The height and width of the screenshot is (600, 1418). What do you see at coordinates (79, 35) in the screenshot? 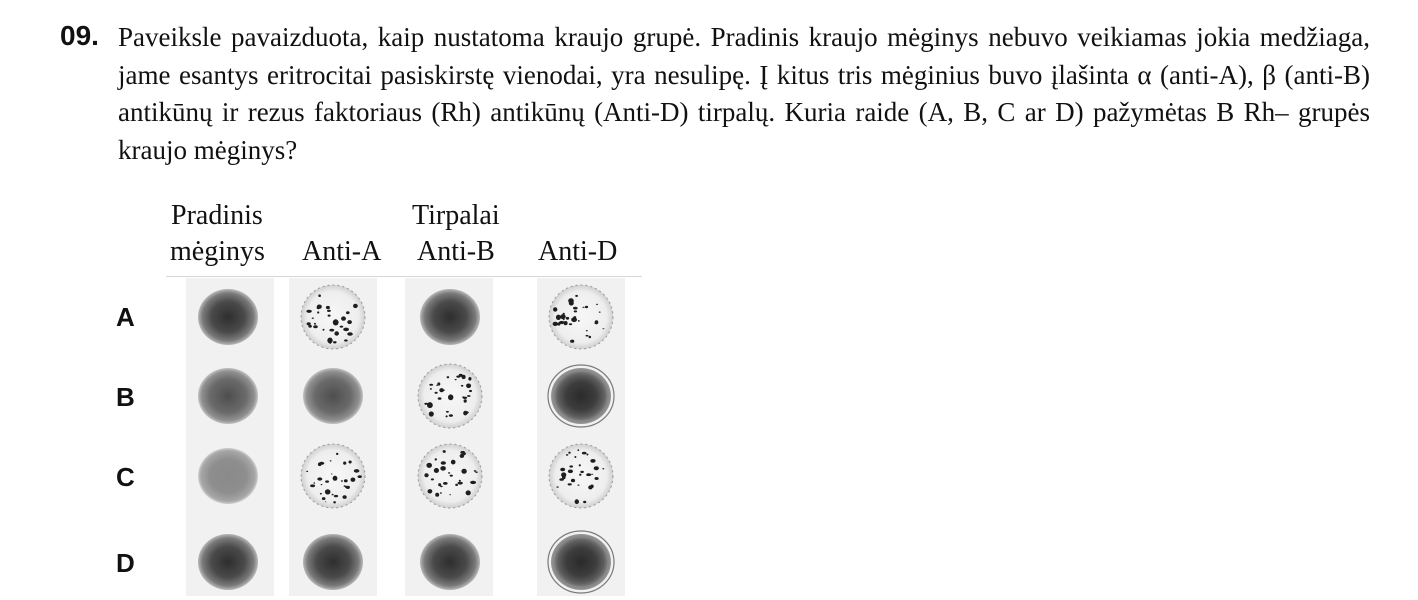
I see `question-number: 09.` at bounding box center [79, 35].